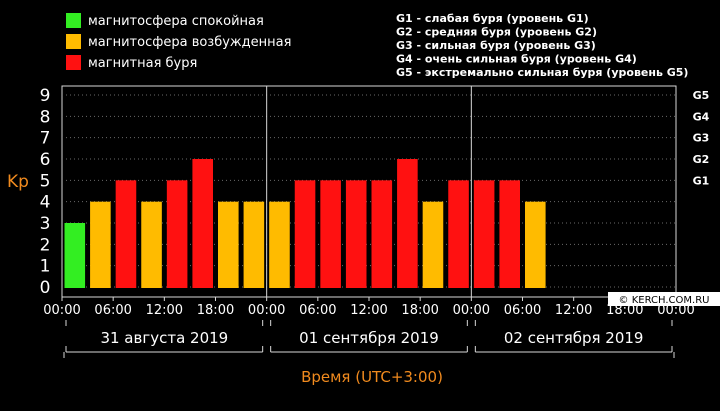 This screenshot has height=411, width=720. What do you see at coordinates (701, 180) in the screenshot?
I see `g-scale-label: G1` at bounding box center [701, 180].